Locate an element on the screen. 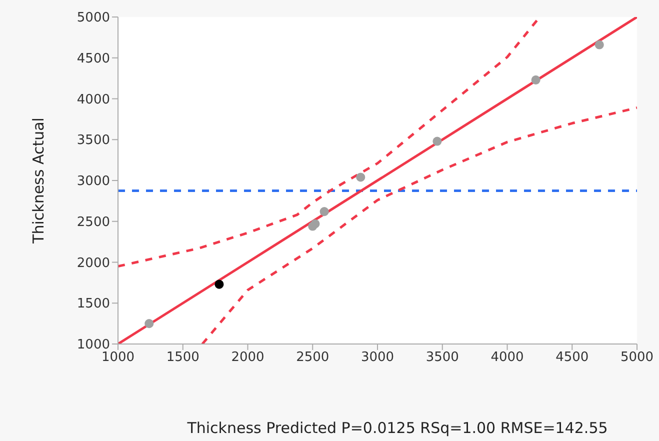 The width and height of the screenshot is (659, 441). y-axis-title: Thickness Actual is located at coordinates (38, 181).